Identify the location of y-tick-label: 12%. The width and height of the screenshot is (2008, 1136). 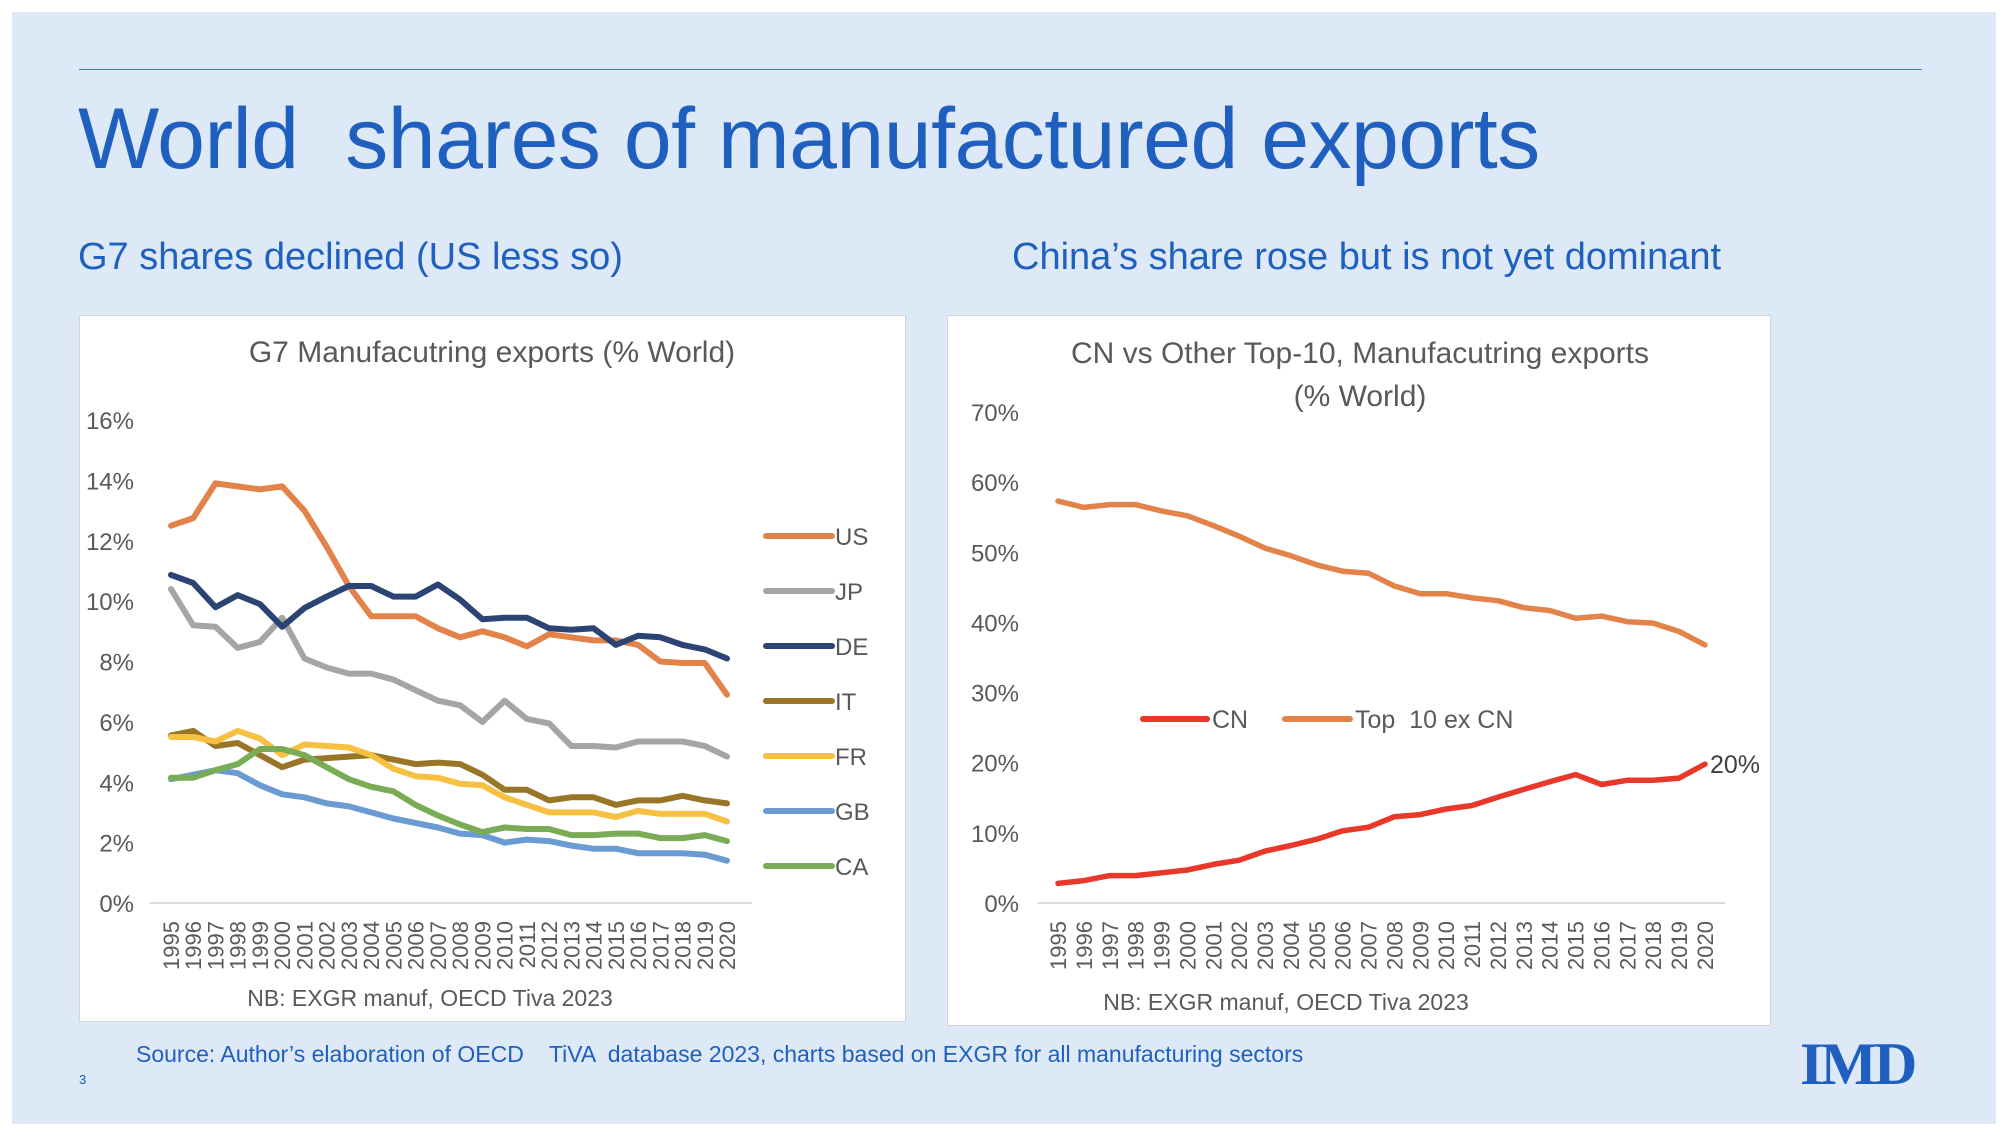
(110, 542).